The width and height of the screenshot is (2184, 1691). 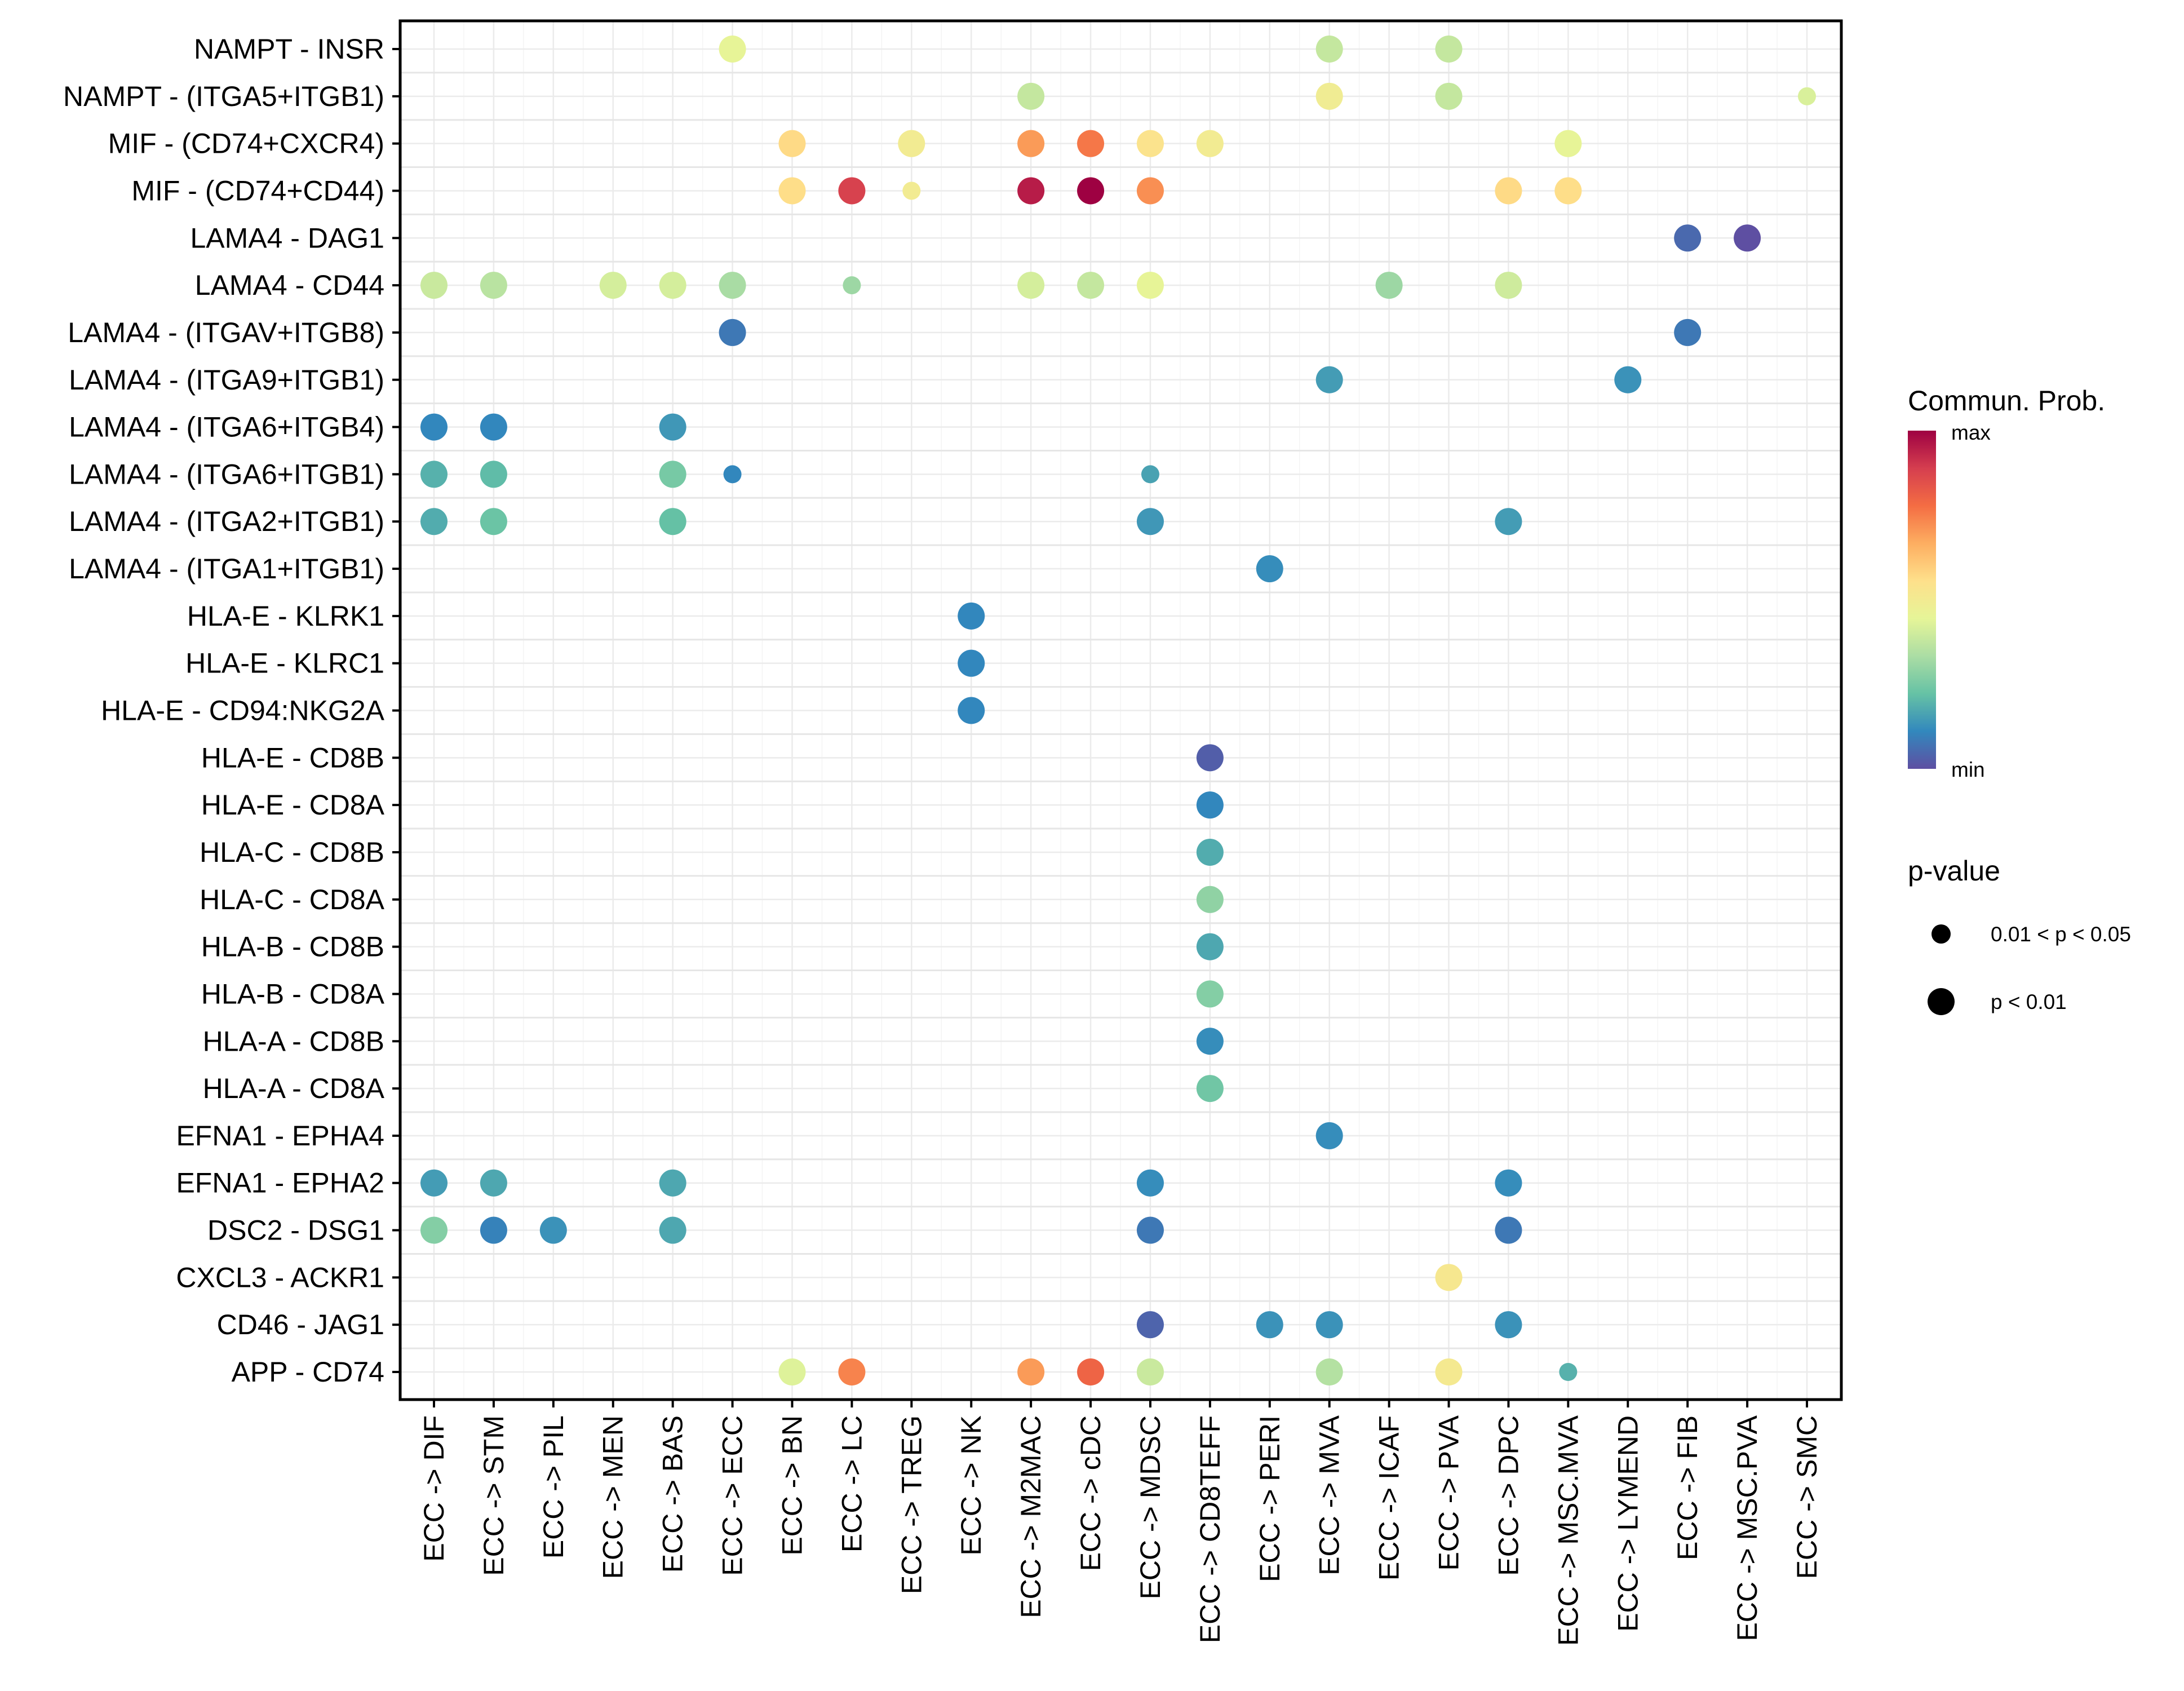 I want to click on y-tick-label: EFNA1 - EPHA4, so click(x=280, y=1136).